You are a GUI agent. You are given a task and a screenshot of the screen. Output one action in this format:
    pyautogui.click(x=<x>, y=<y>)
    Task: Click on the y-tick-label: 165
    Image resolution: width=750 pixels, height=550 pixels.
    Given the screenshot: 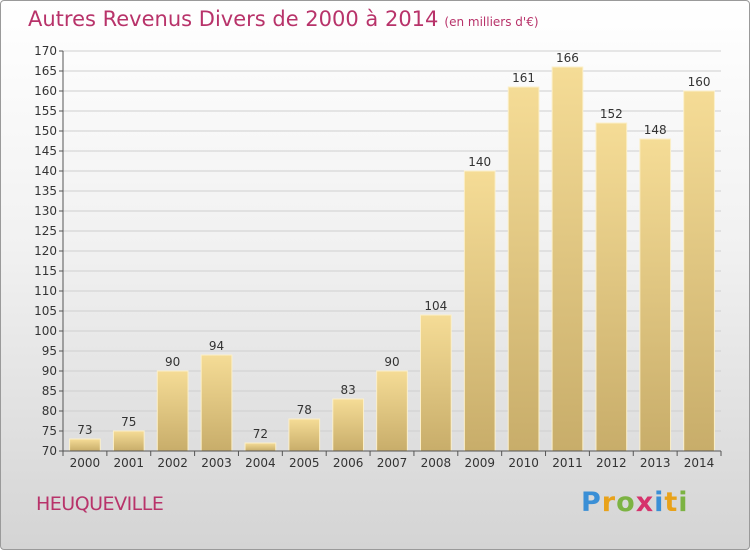 What is the action you would take?
    pyautogui.click(x=45, y=71)
    